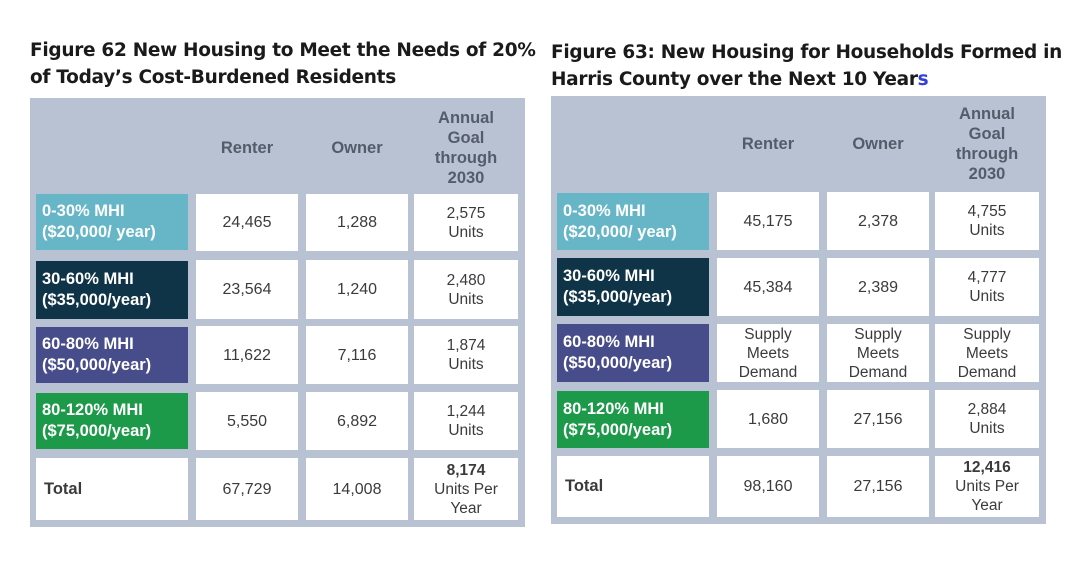  I want to click on goal-value: 1,874, so click(466, 345).